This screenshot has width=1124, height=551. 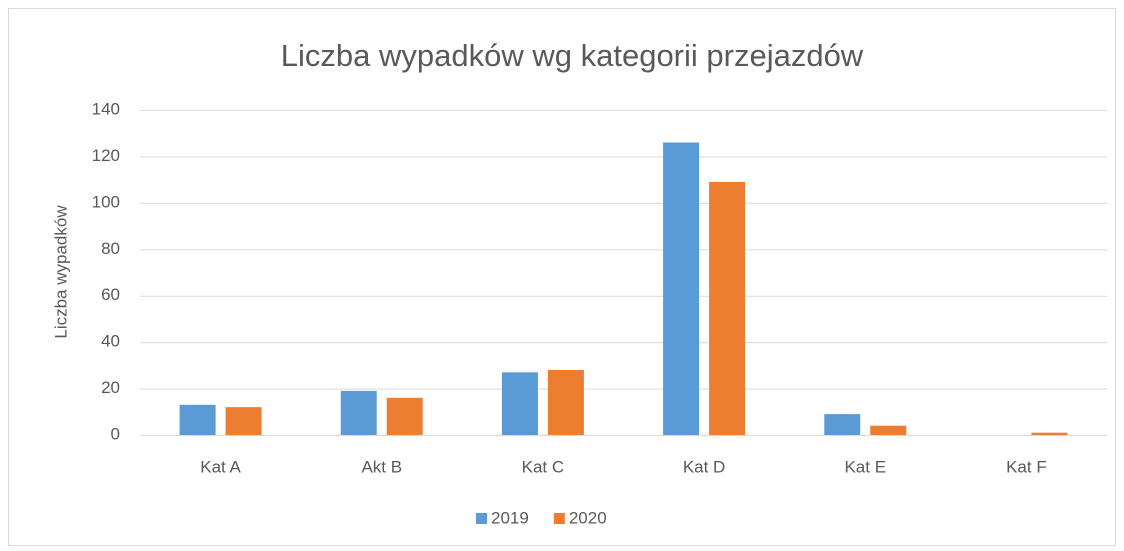 I want to click on x-tick-label: Kat C, so click(x=543, y=466).